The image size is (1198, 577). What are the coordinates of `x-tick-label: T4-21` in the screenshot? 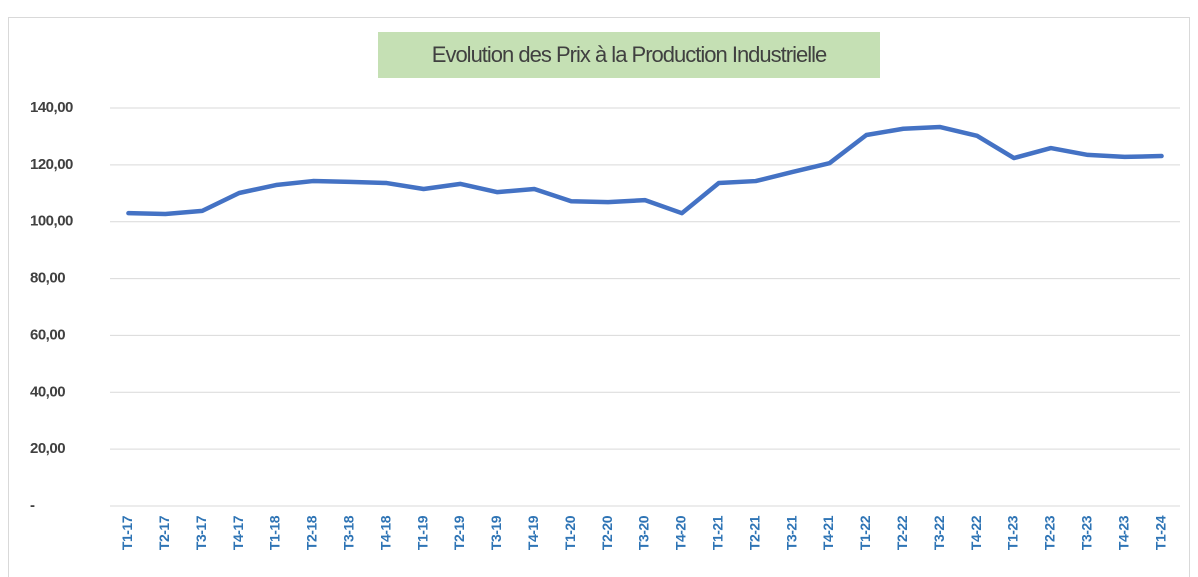 It's located at (828, 532).